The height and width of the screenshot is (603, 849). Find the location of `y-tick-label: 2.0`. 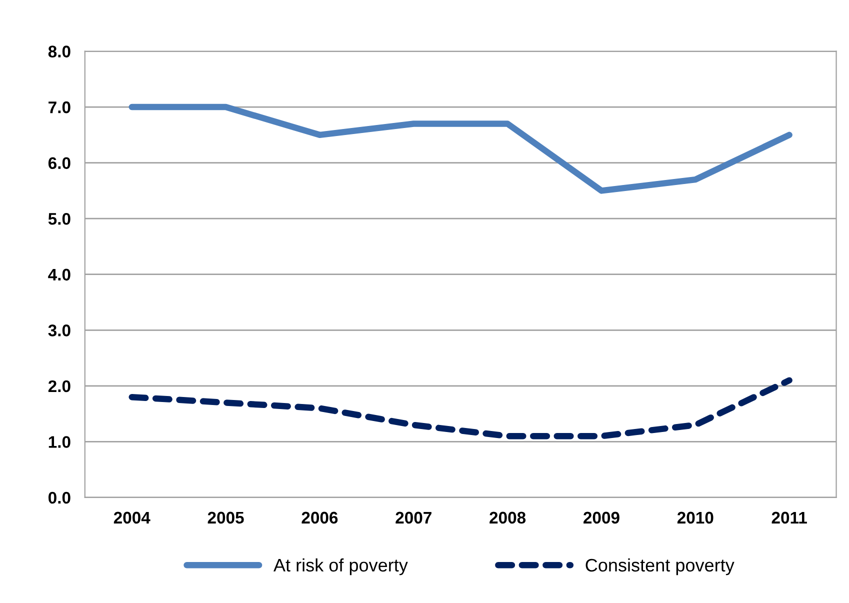

y-tick-label: 2.0 is located at coordinates (59, 386).